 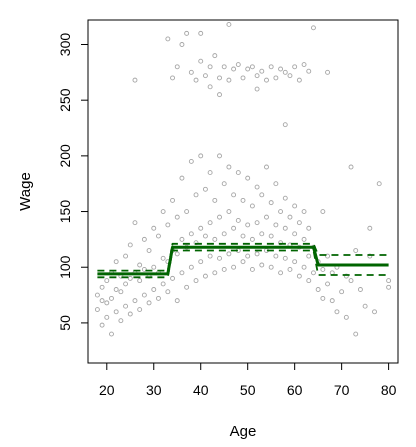 What do you see at coordinates (107, 390) in the screenshot?
I see `x-tick-label: 20` at bounding box center [107, 390].